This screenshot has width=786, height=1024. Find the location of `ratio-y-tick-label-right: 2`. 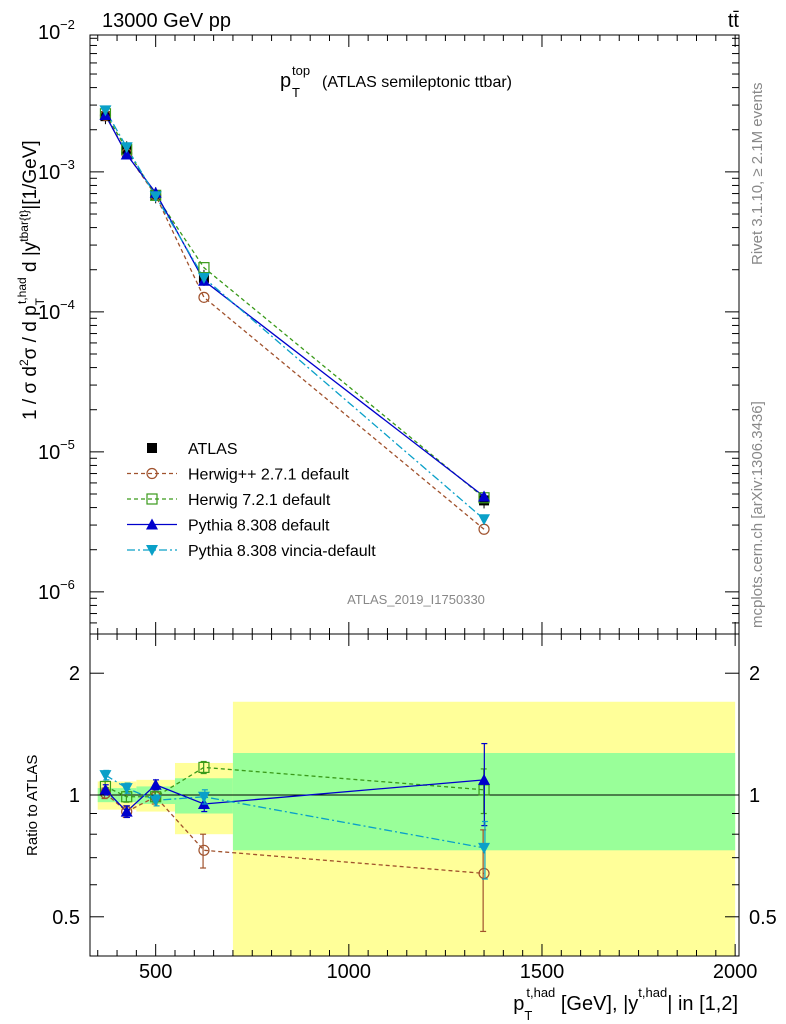

ratio-y-tick-label-right: 2 is located at coordinates (754, 674).